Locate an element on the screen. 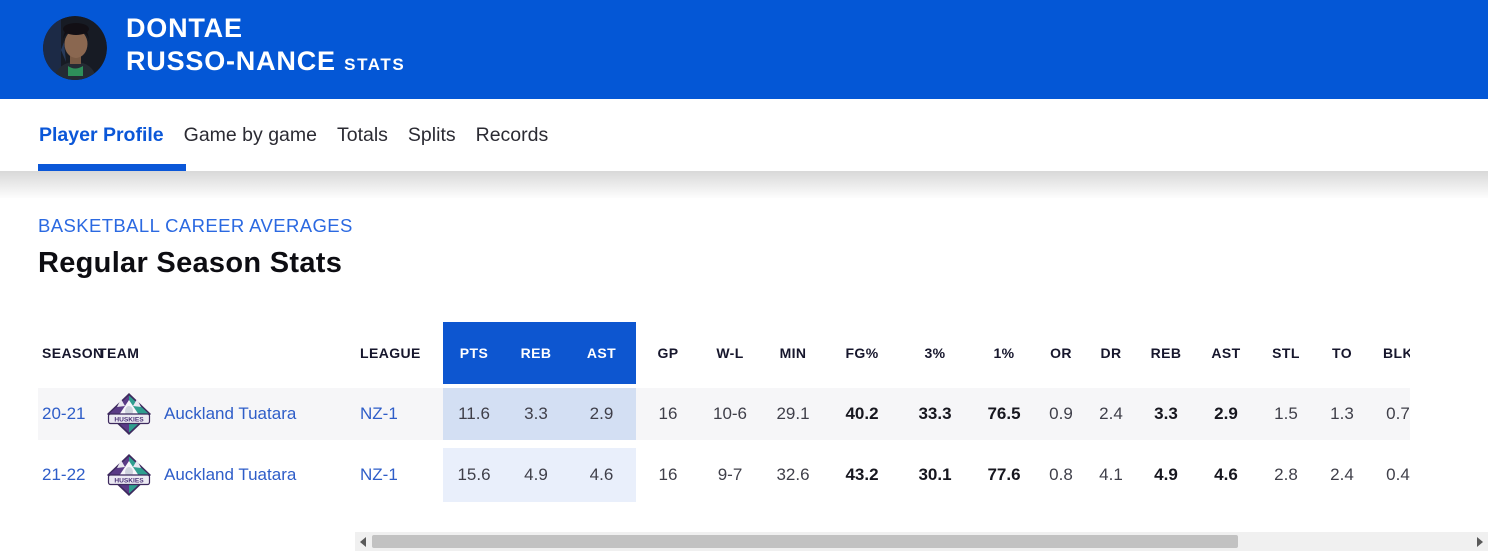 Image resolution: width=1488 pixels, height=557 pixels. stat-reb-total: 3.3 is located at coordinates (1166, 413).